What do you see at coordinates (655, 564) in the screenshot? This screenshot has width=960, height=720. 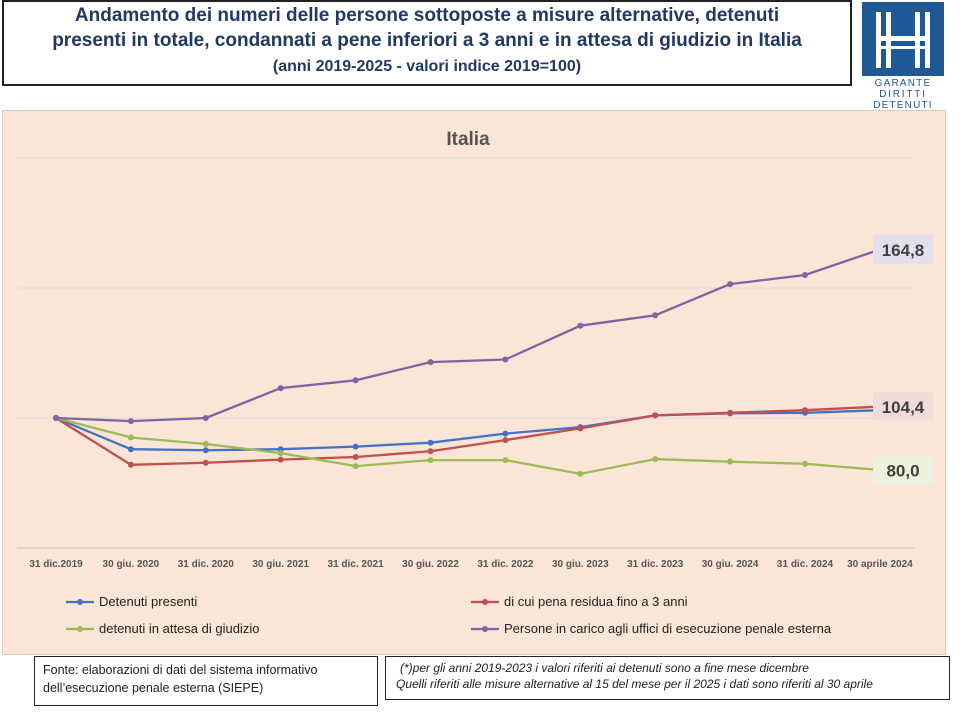 I see `x-tick-label: 31 dic. 2023` at bounding box center [655, 564].